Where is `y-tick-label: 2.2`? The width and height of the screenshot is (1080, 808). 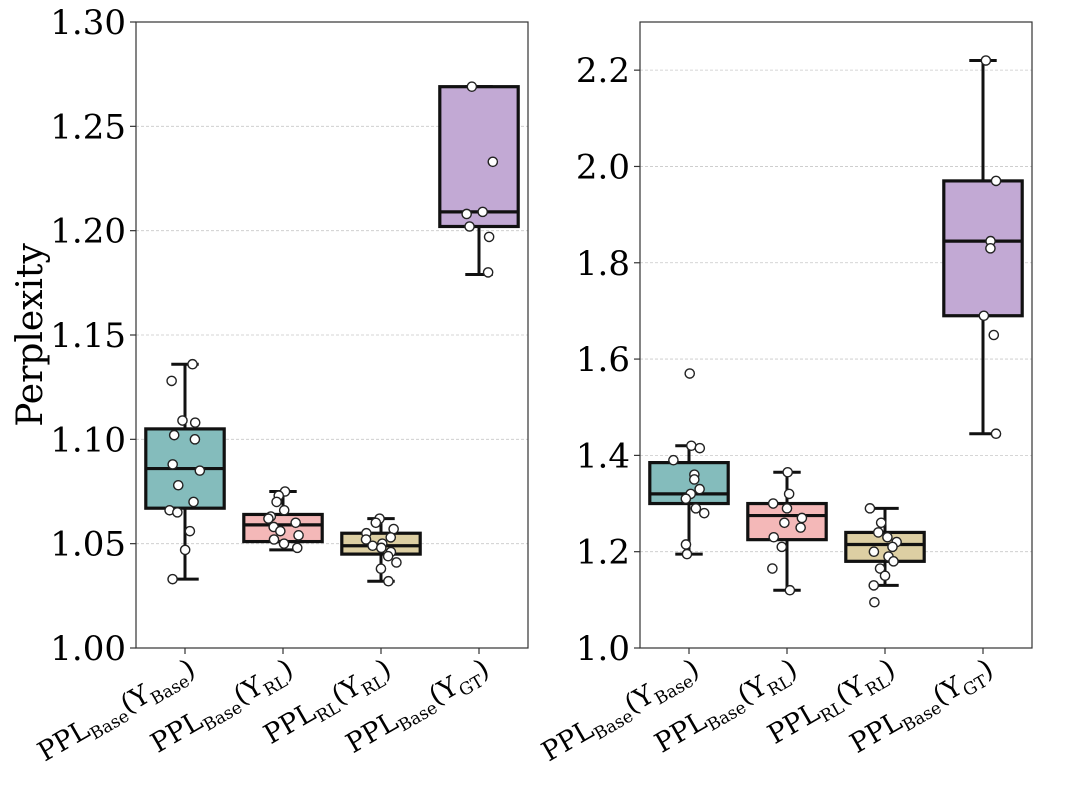 y-tick-label: 2.2 is located at coordinates (603, 71).